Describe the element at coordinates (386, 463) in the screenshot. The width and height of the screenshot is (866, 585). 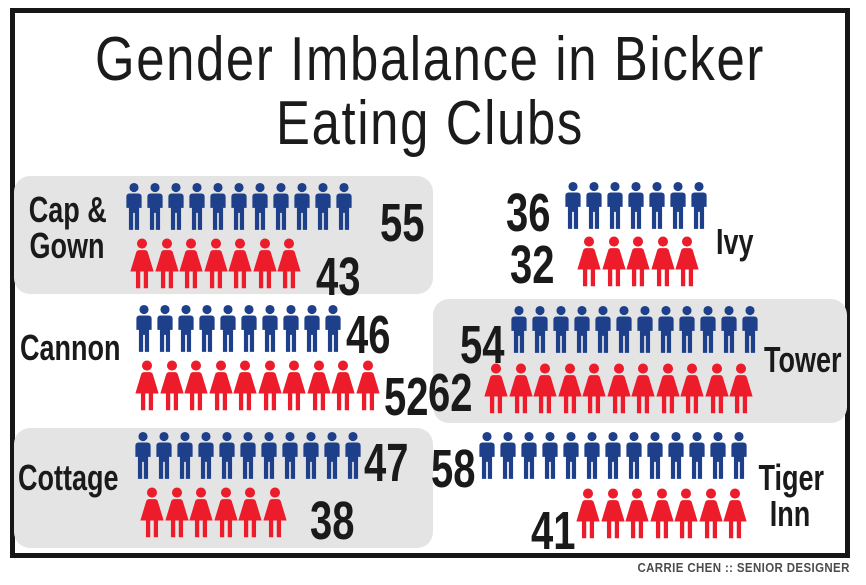
I see `male-count: 47` at that location.